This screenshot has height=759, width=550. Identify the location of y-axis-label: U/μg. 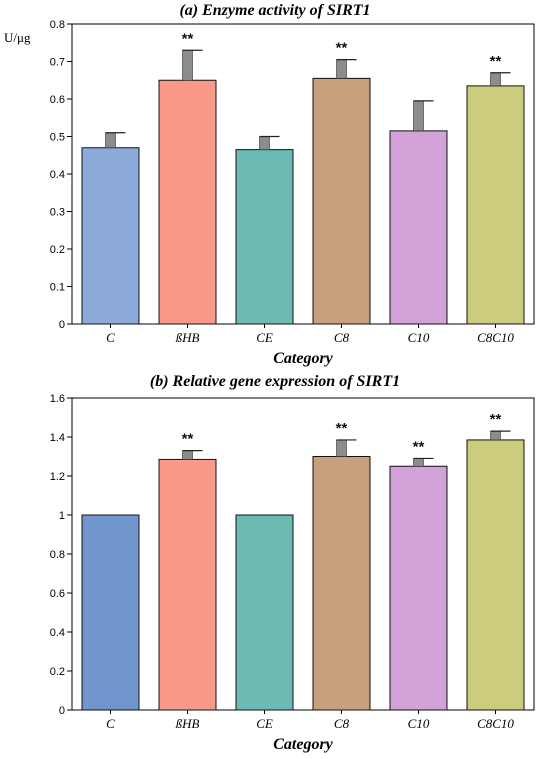
(17, 37).